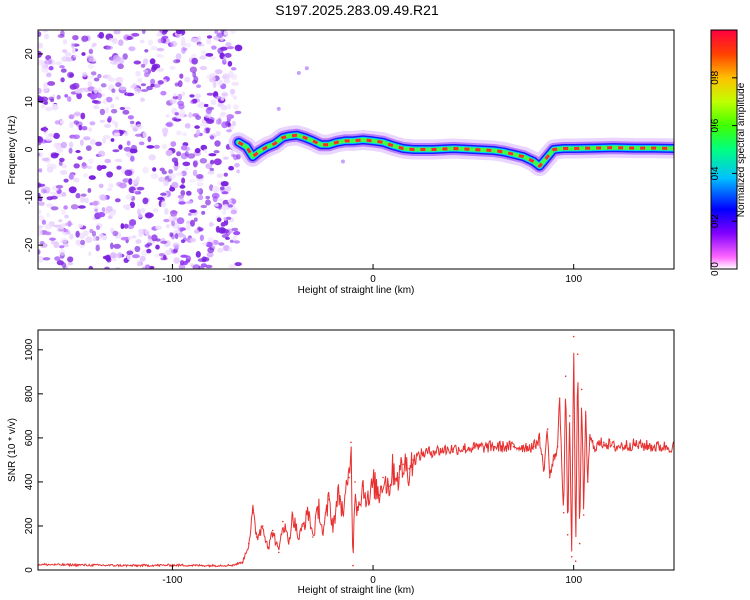  I want to click on signal-spot, so click(342, 161).